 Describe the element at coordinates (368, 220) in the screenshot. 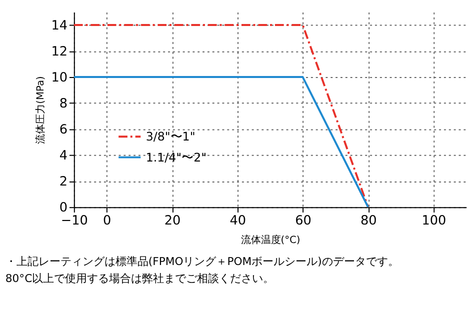

I see `x-tick-label: 80` at that location.